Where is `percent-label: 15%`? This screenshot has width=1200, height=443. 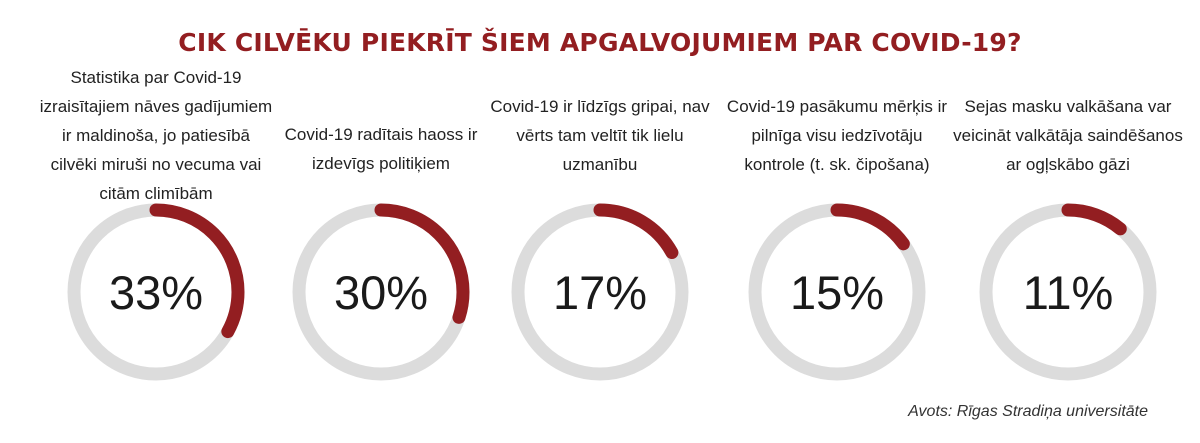 percent-label: 15% is located at coordinates (837, 292).